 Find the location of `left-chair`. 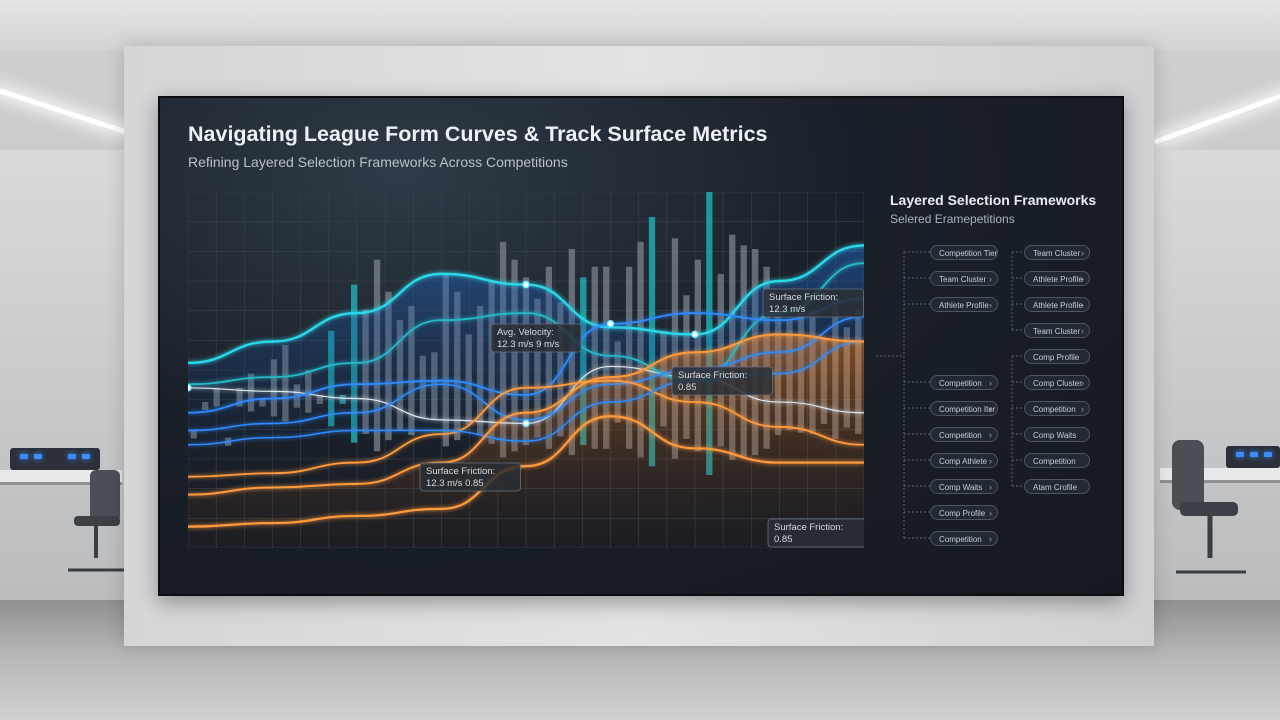

left-chair is located at coordinates (96, 521).